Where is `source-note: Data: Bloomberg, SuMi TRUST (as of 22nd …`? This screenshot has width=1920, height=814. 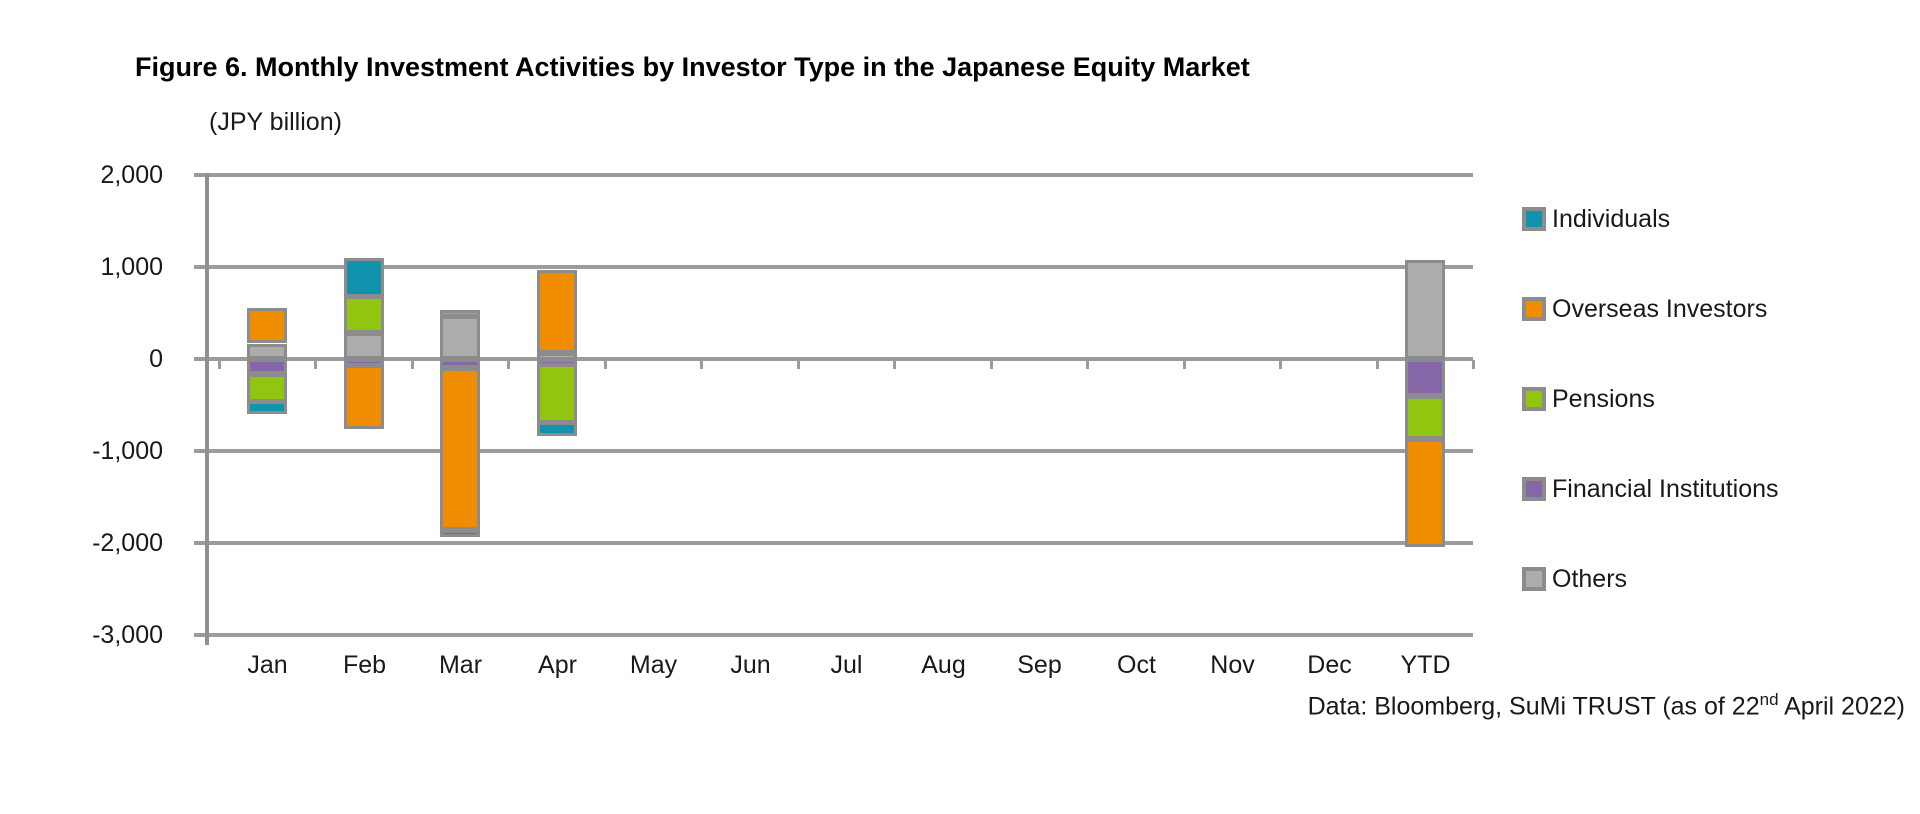
source-note: Data: Bloomberg, SuMi TRUST (as of 22nd … is located at coordinates (1606, 705).